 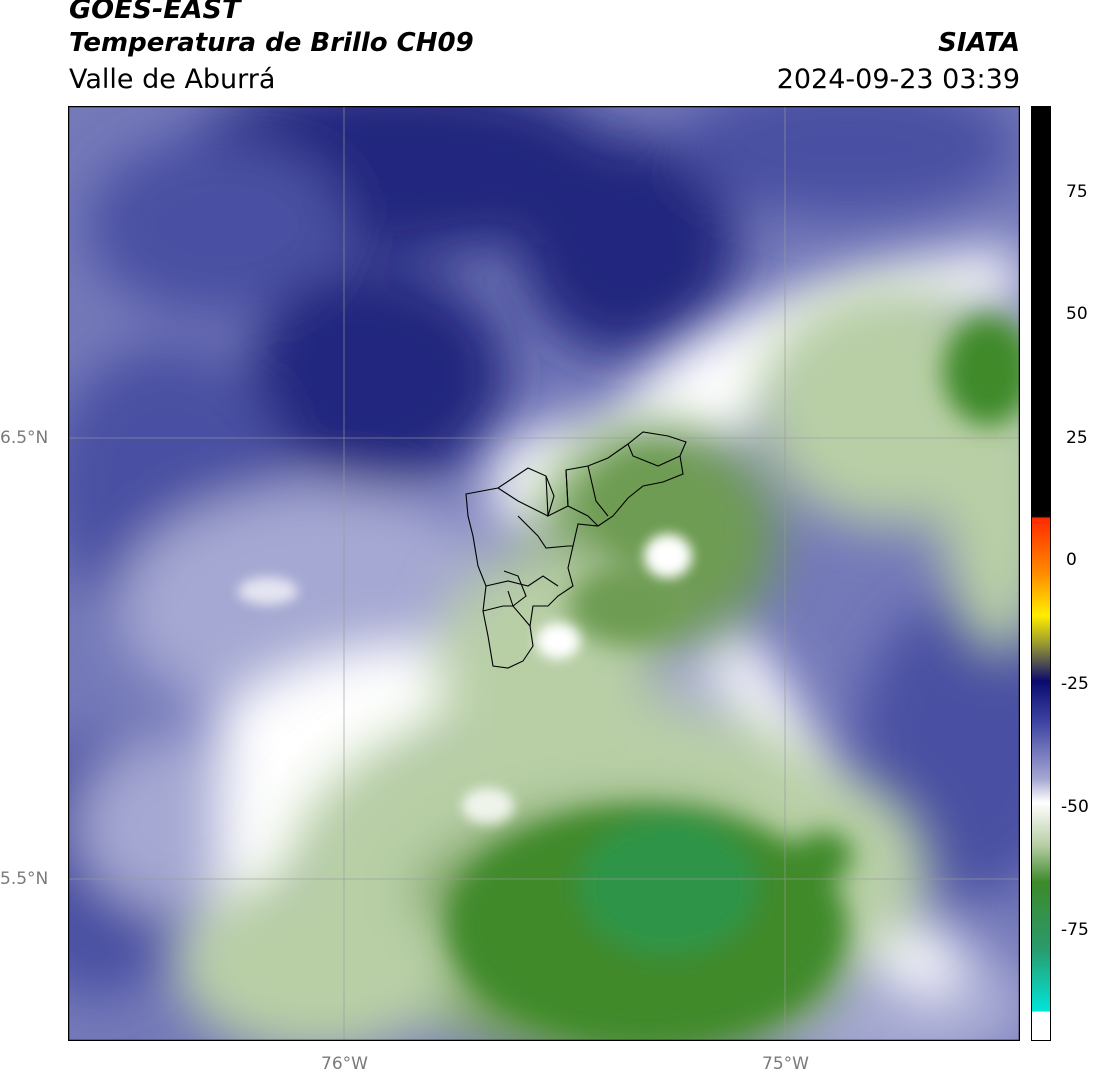 What do you see at coordinates (155, 12) in the screenshot?
I see `satellite-title: GOES-EAST` at bounding box center [155, 12].